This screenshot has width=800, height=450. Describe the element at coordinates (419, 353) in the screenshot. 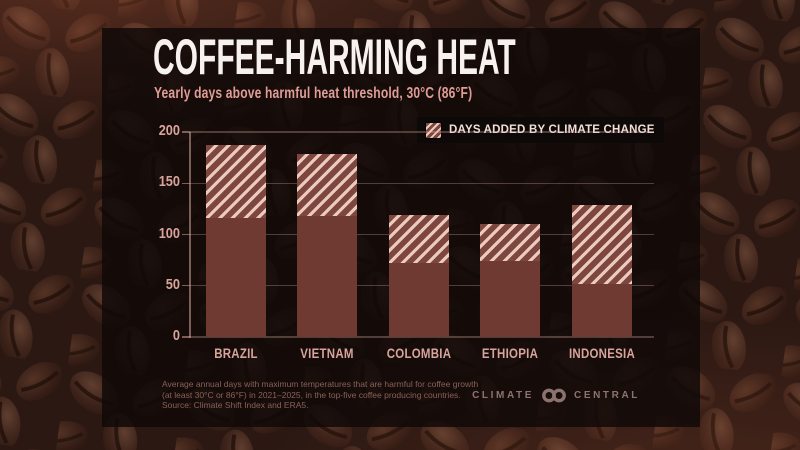

I see `x-category-label-colombia: COLOMBIA` at that location.